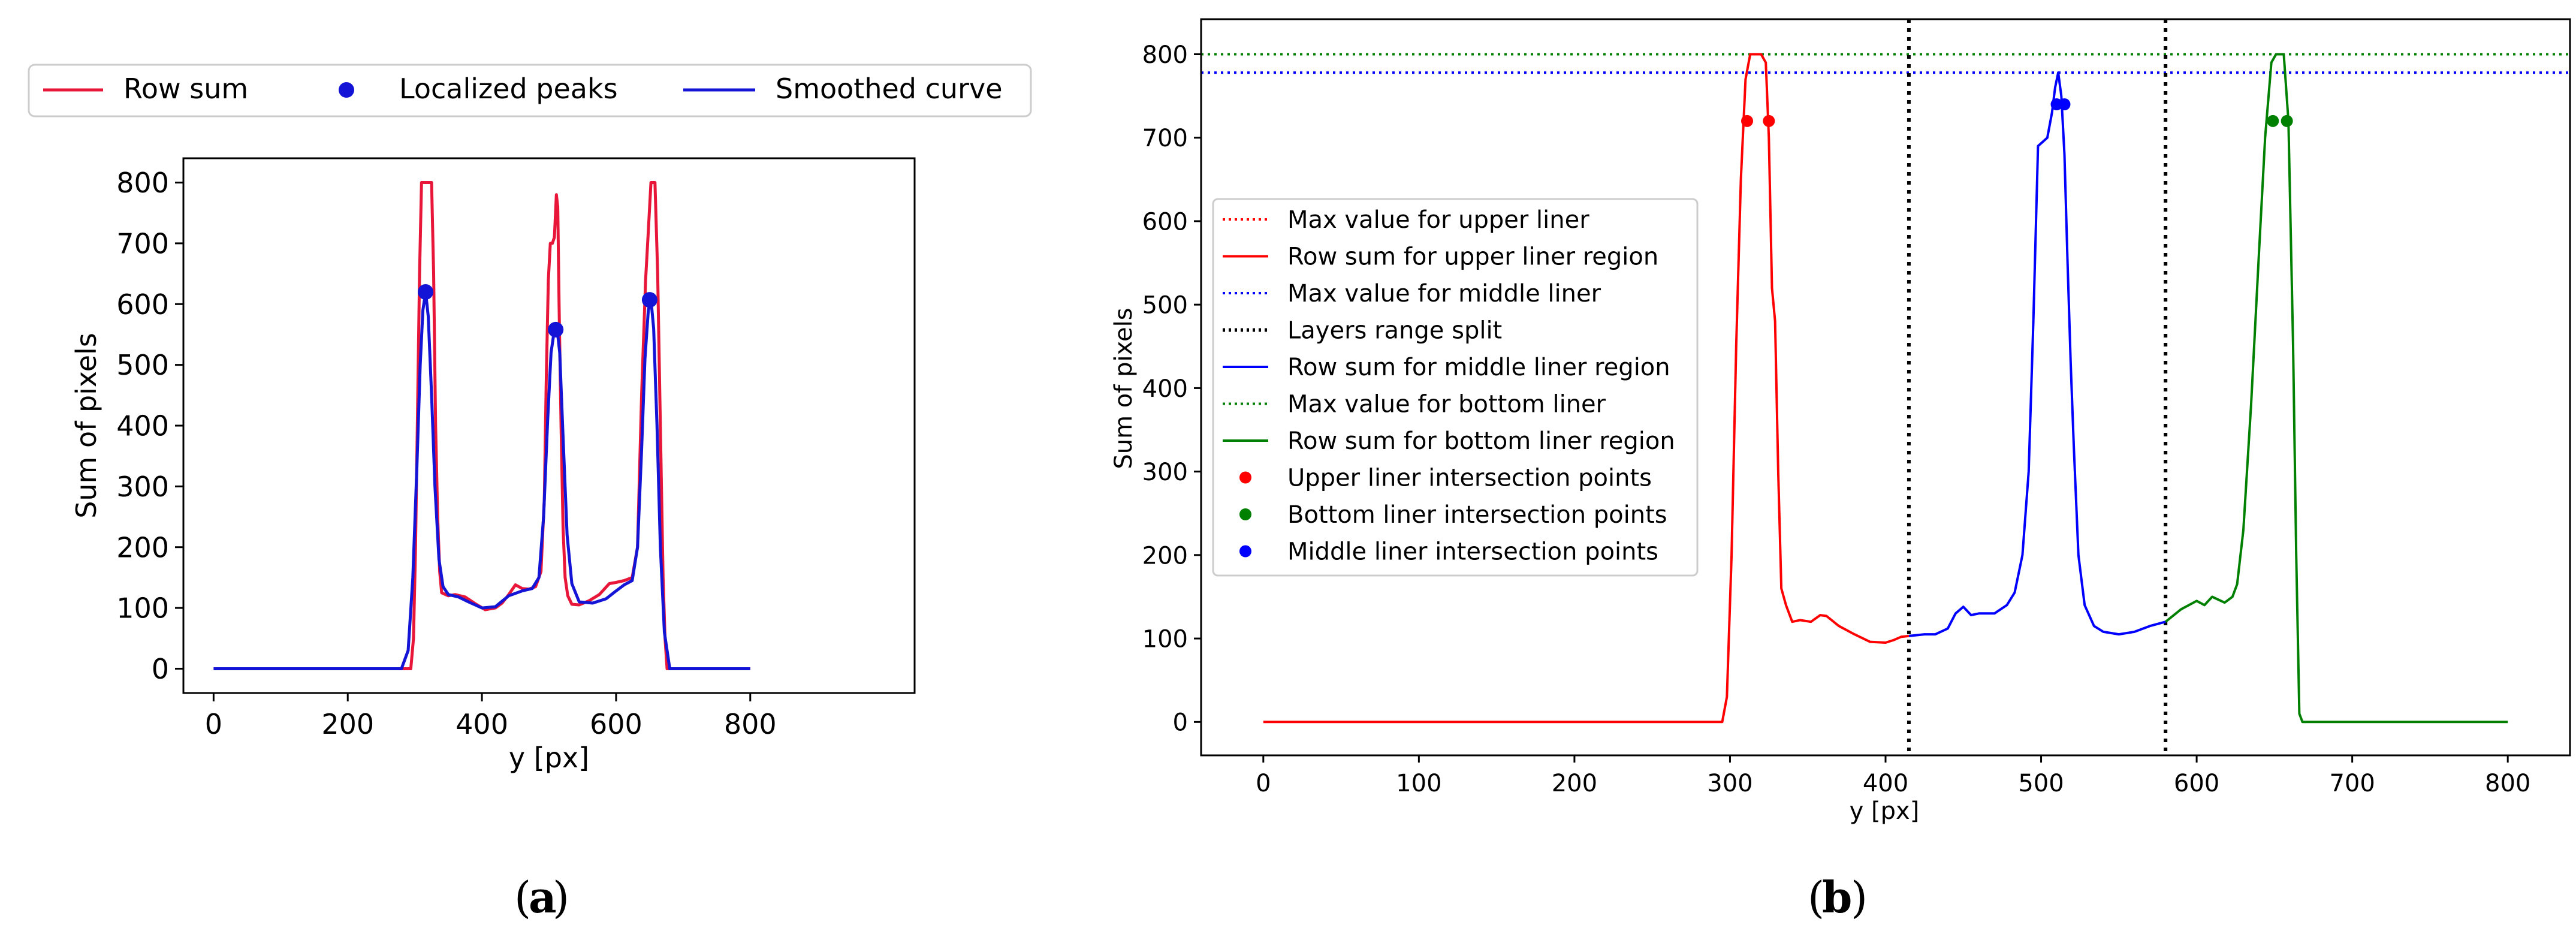  What do you see at coordinates (1165, 639) in the screenshot?
I see `panel-b-y-tick-label: 100` at bounding box center [1165, 639].